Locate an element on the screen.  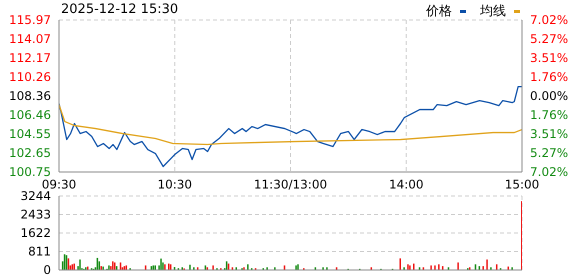
x-tick-label: 14:00 is located at coordinates (406, 185).